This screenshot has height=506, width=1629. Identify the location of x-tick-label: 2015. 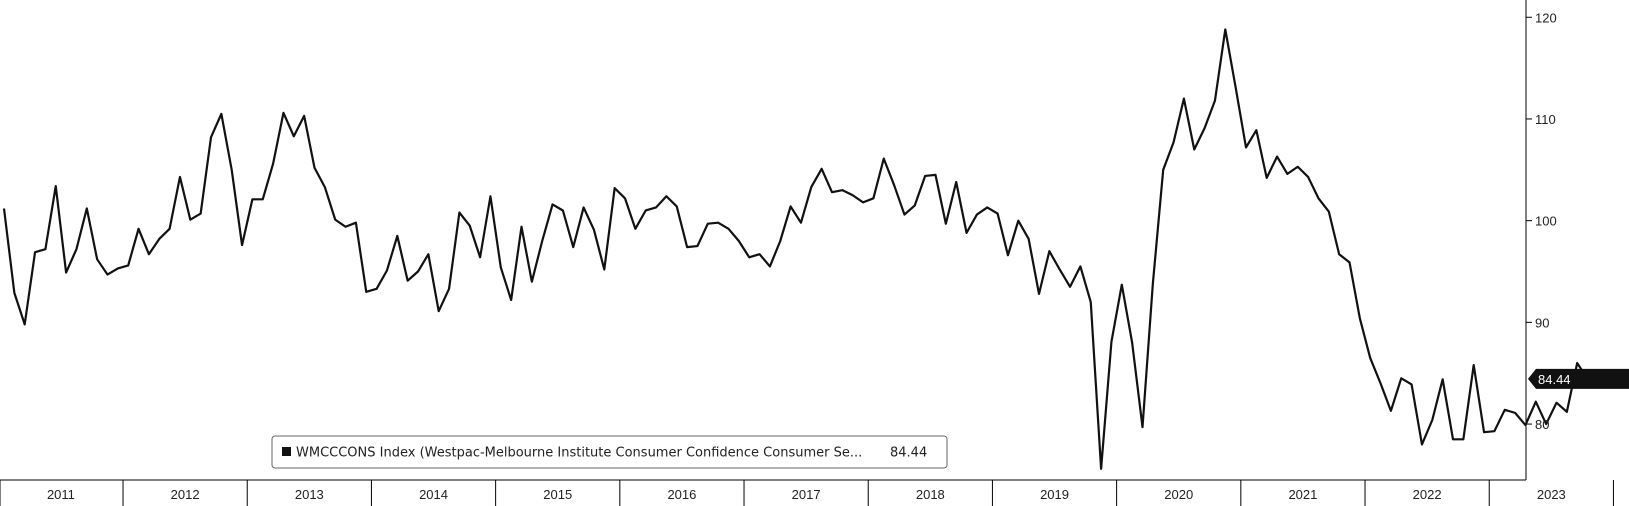
(557, 494).